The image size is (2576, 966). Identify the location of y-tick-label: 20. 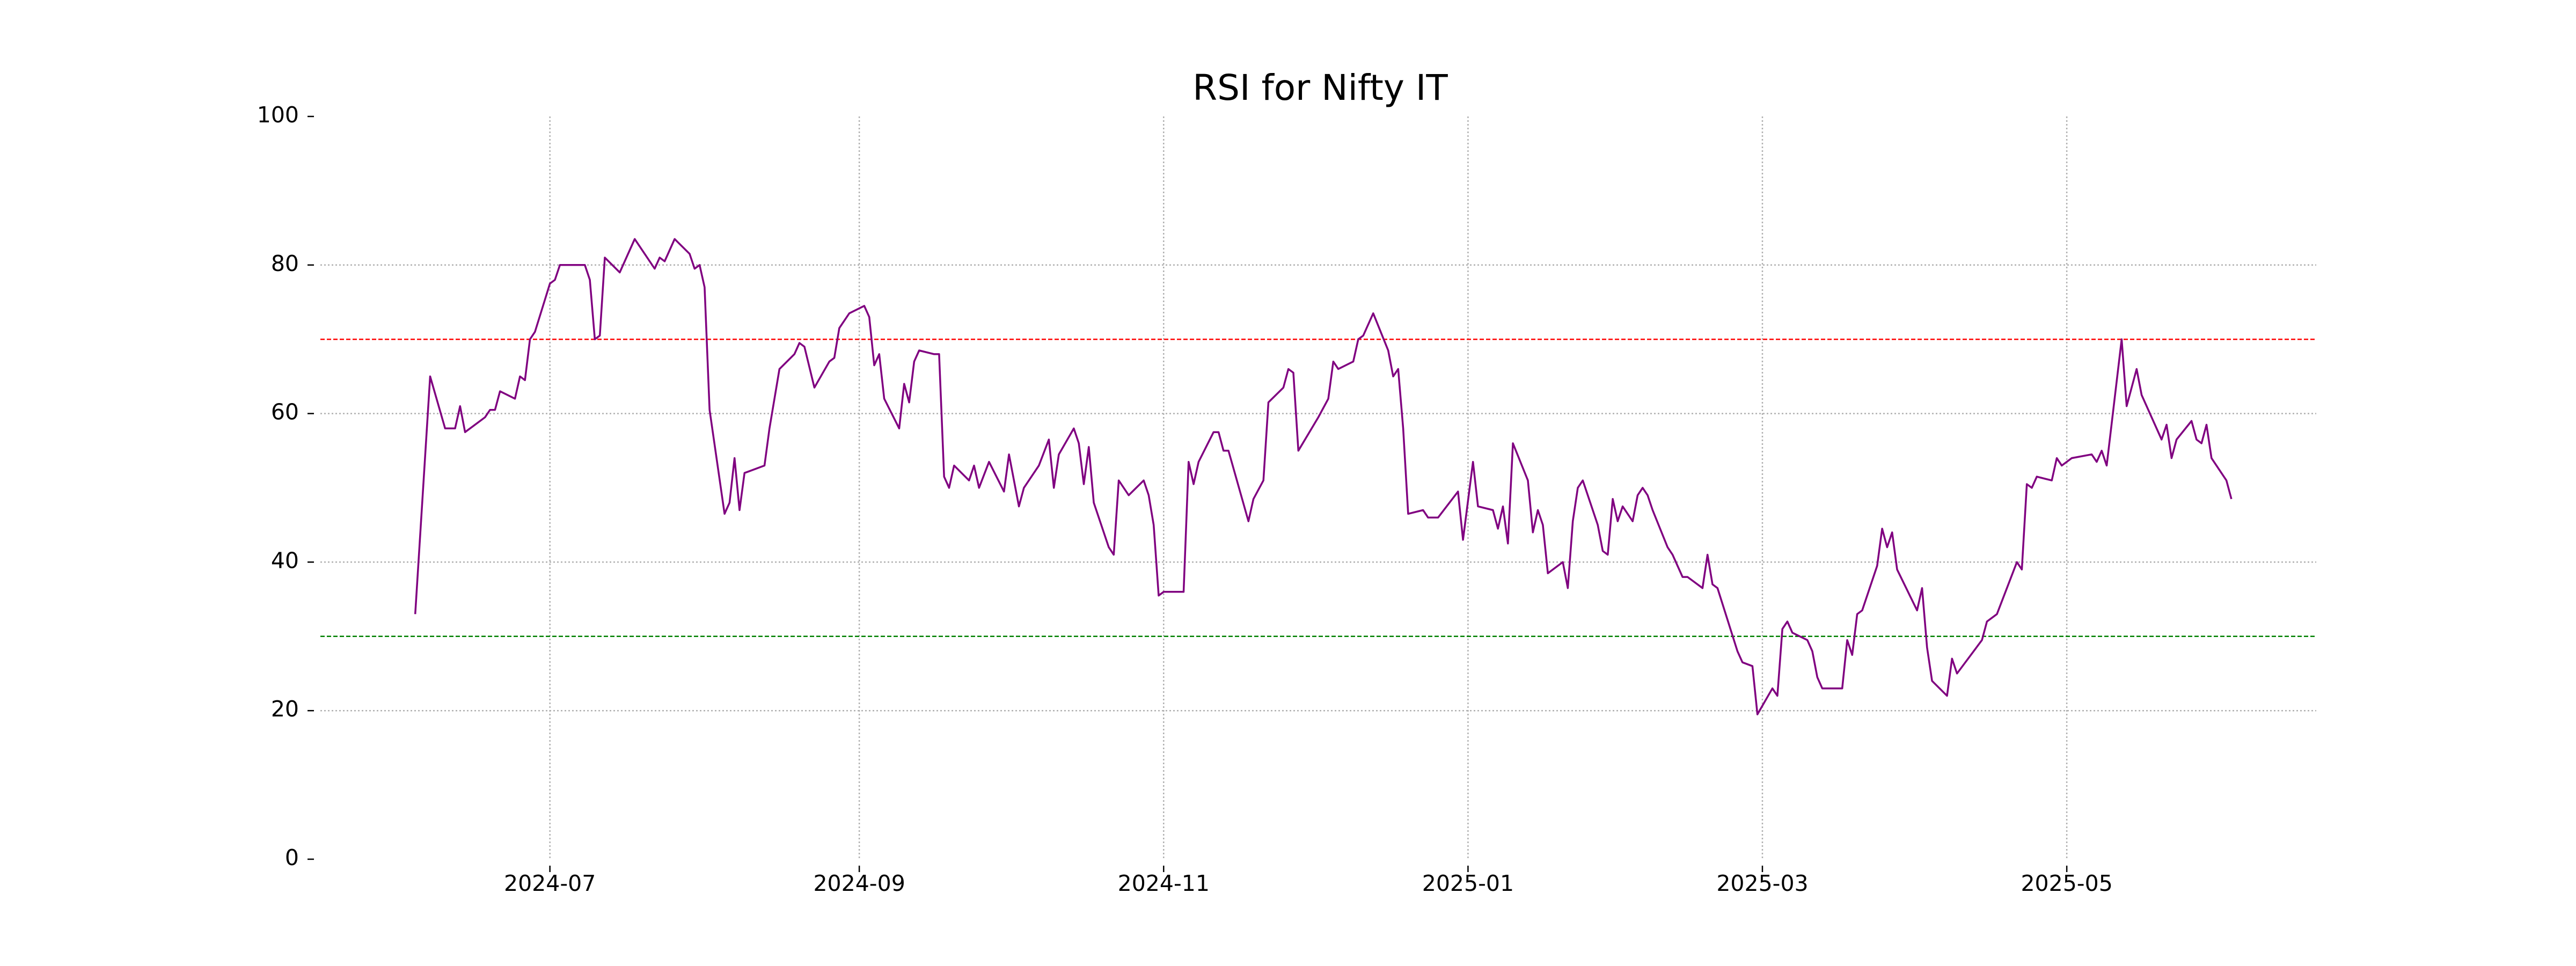
(285, 709).